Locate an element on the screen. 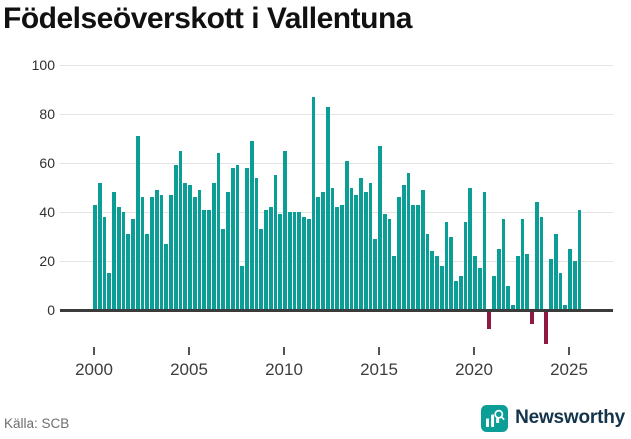 The image size is (631, 439). chart-footer: Källa: SCB Newsworthy is located at coordinates (315, 420).